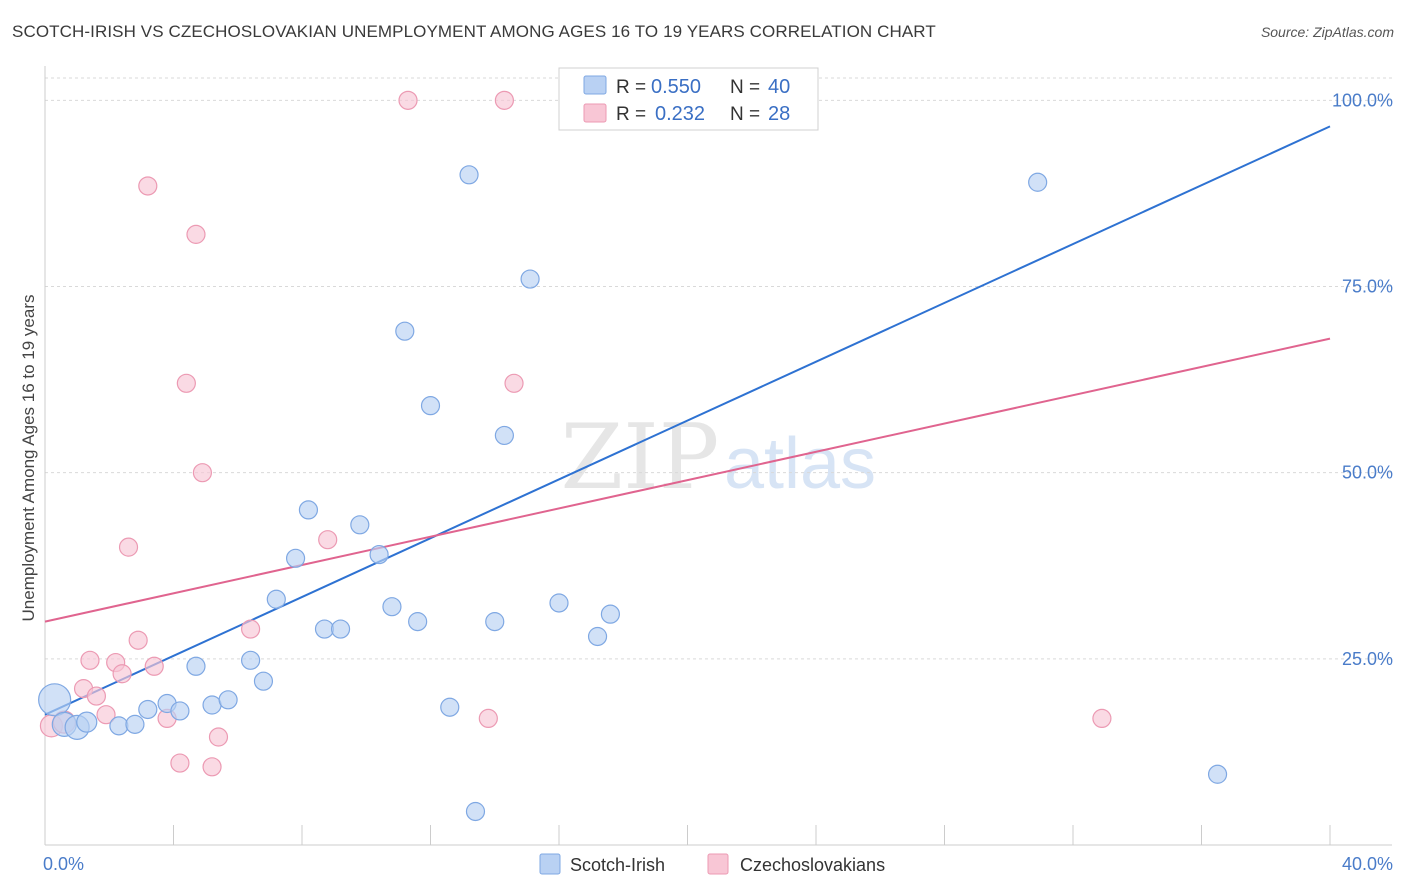 Image resolution: width=1406 pixels, height=892 pixels. What do you see at coordinates (800, 464) in the screenshot?
I see `watermark-atlas: atlas` at bounding box center [800, 464].